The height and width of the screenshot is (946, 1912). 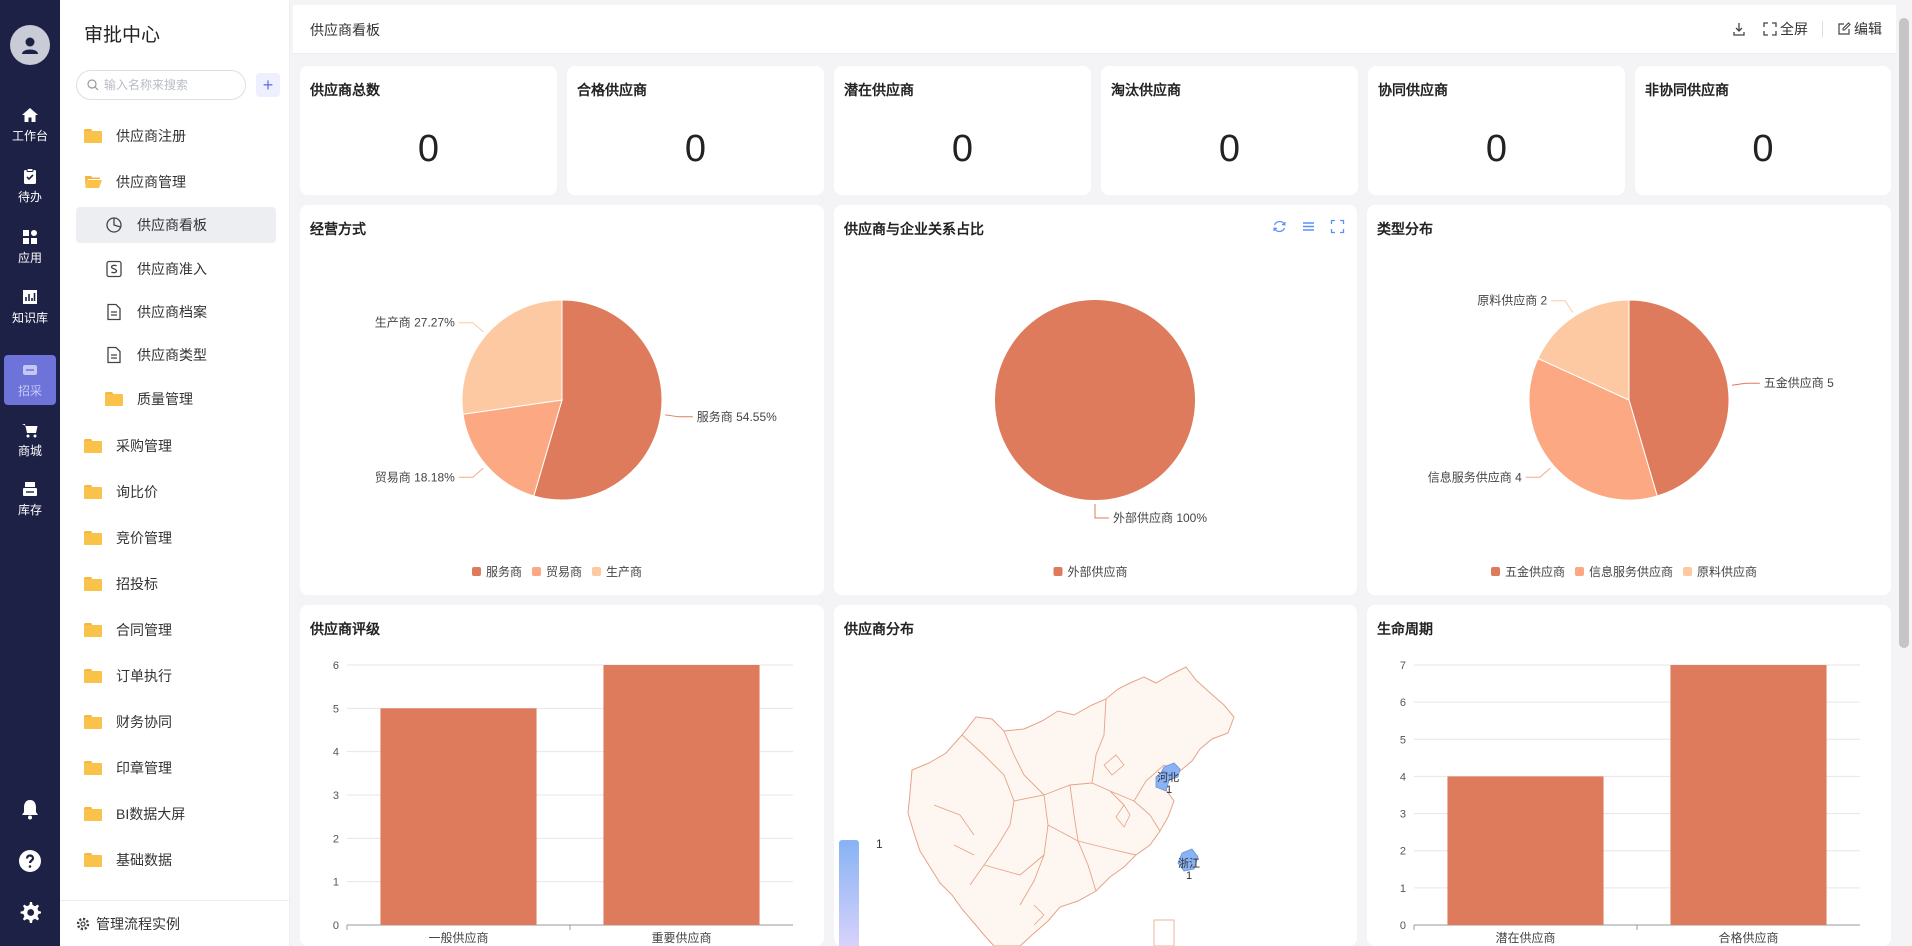 What do you see at coordinates (30, 499) in the screenshot?
I see `rail-item-inventory: 库存` at bounding box center [30, 499].